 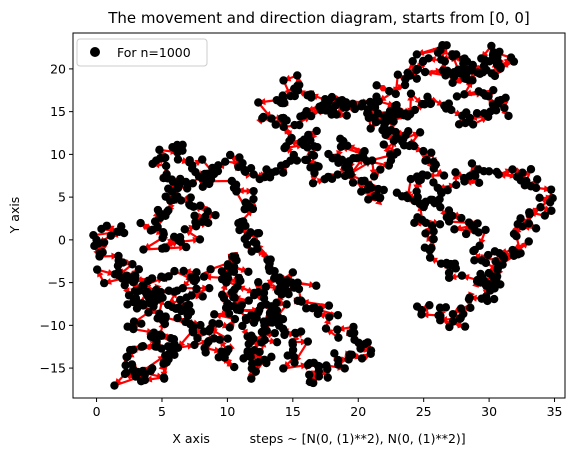 What do you see at coordinates (358, 411) in the screenshot?
I see `x-tick-label: 20` at bounding box center [358, 411].